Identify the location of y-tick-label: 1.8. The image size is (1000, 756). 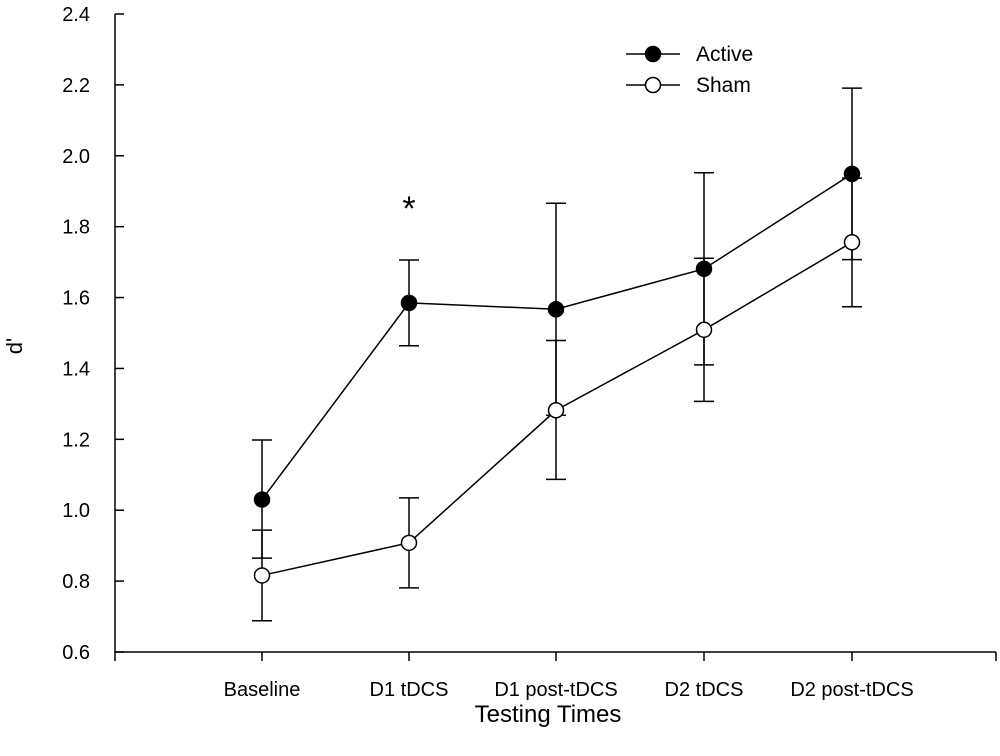
(76, 228).